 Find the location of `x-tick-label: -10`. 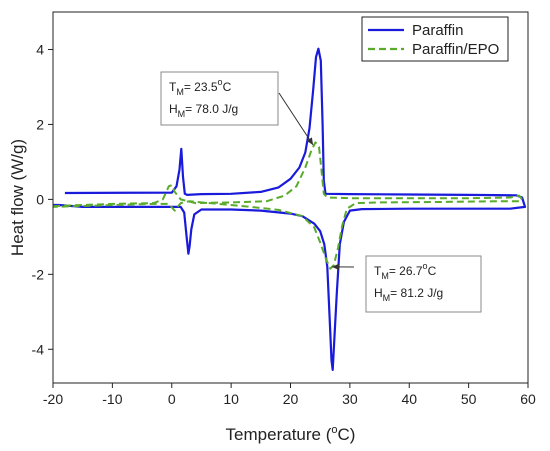

x-tick-label: -10 is located at coordinates (112, 399).